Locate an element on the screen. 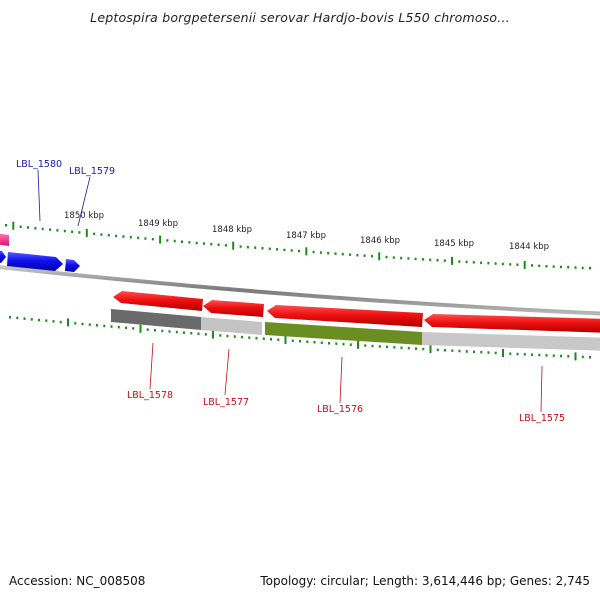 The height and width of the screenshot is (600, 600). annotation-bar-track is located at coordinates (355, 330).